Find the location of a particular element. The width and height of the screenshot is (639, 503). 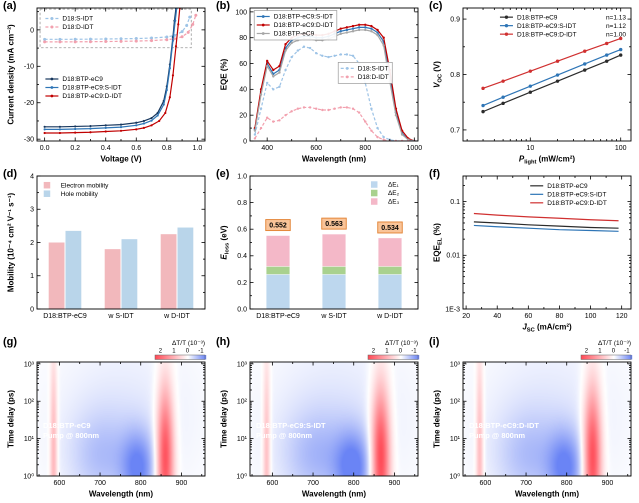

panel-d-mobility-chart is located at coordinates (106, 252).